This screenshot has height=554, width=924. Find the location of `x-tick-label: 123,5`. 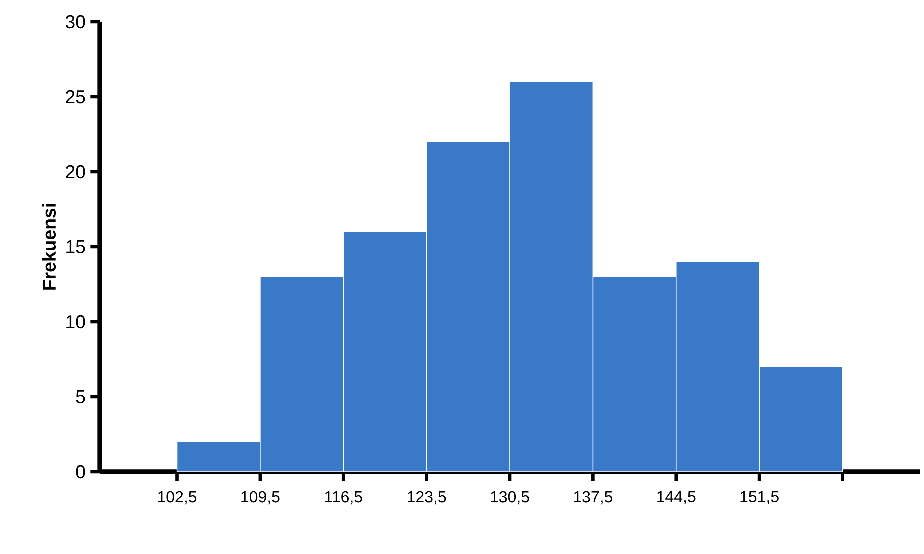

x-tick-label: 123,5 is located at coordinates (427, 498).